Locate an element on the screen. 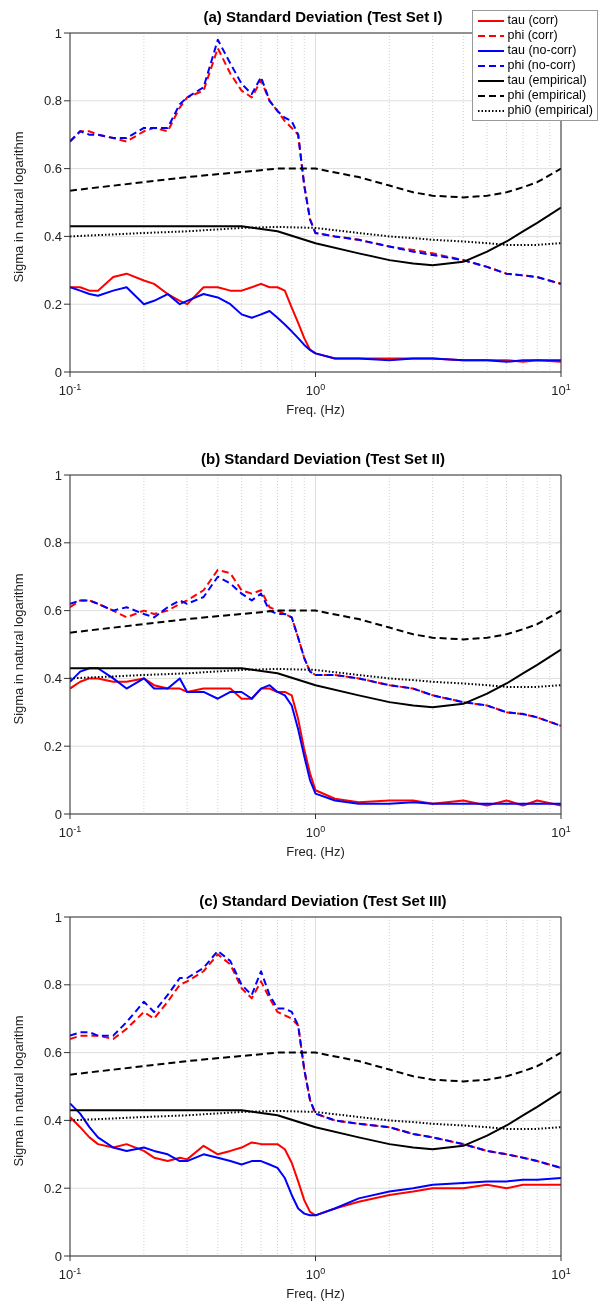  chart-title: (b) Standard Deviation (Test Set II) is located at coordinates (323, 458).